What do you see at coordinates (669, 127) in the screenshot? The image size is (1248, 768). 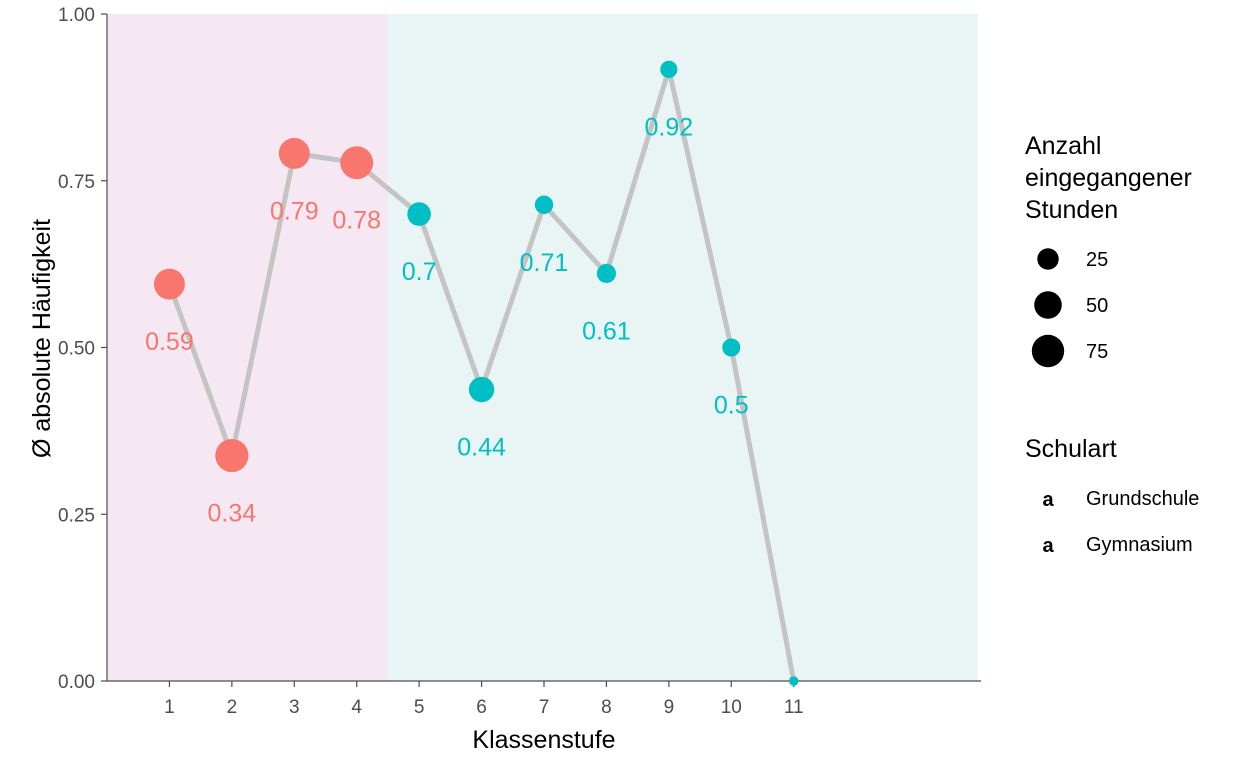 I see `data-label: 0.92` at bounding box center [669, 127].